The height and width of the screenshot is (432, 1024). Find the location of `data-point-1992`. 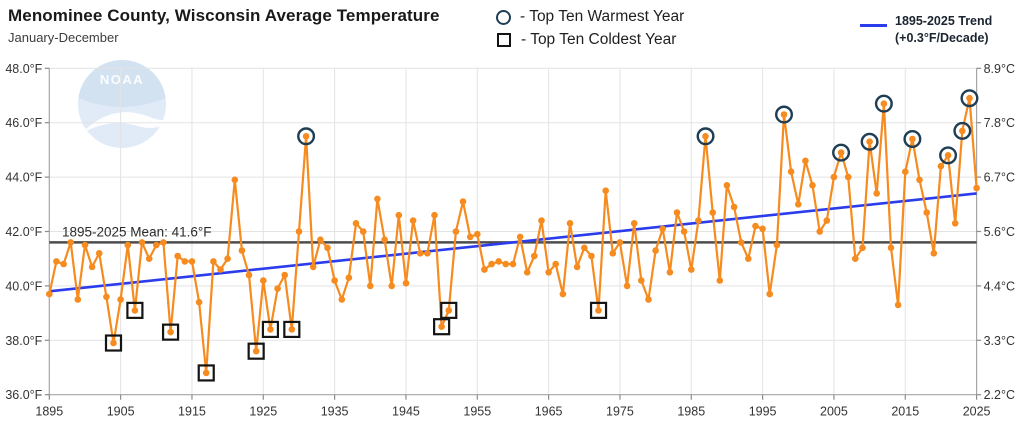

data-point-1992 is located at coordinates (741, 242).